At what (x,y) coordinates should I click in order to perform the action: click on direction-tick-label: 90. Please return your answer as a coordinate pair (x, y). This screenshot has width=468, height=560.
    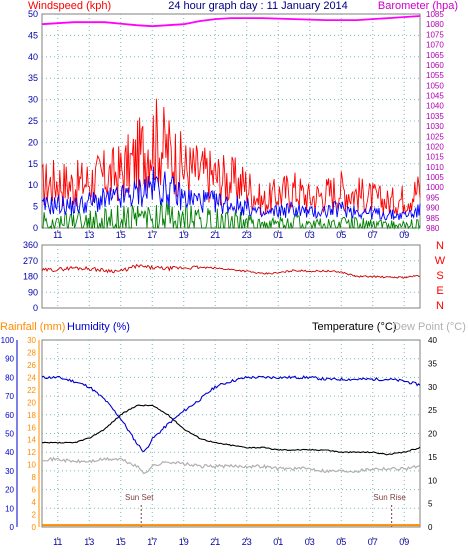
    Looking at the image, I should click on (33, 292).